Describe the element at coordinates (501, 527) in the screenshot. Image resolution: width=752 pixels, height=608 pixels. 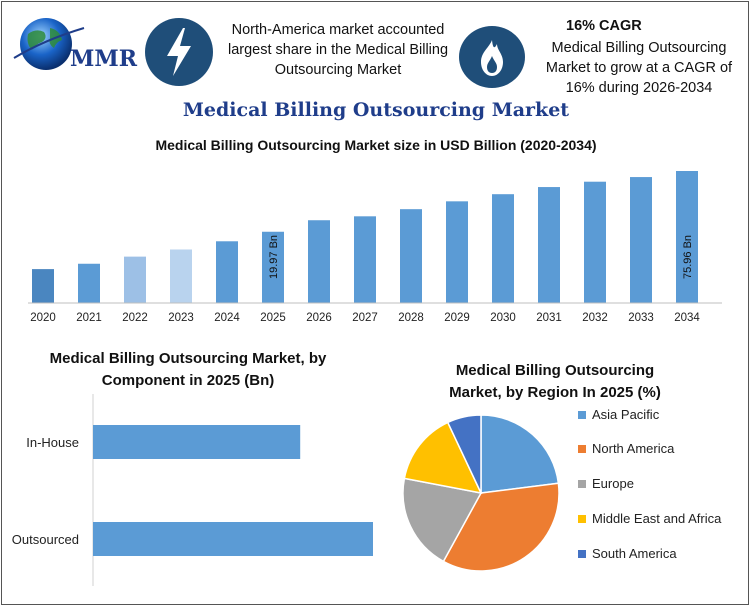
I see `pie-slice-north-america` at that location.